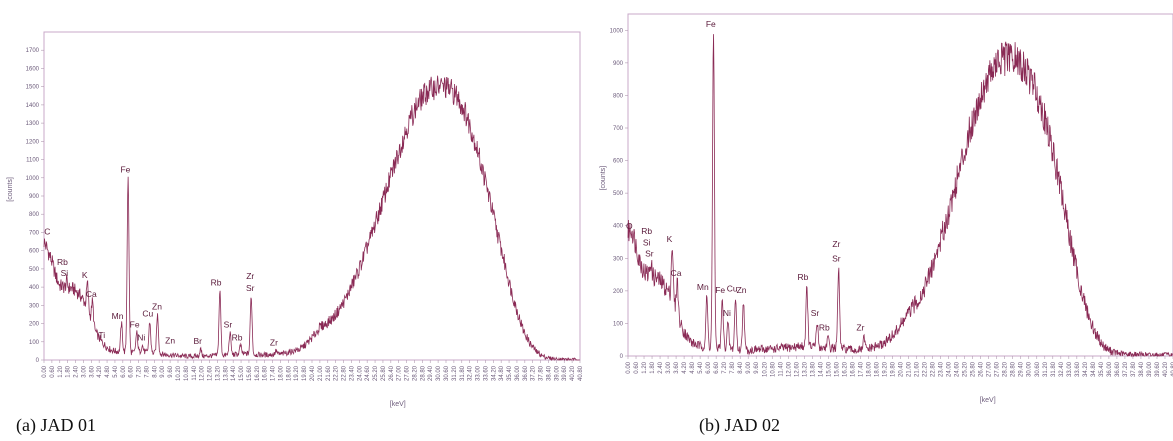 Image resolution: width=1173 pixels, height=441 pixels. Describe the element at coordinates (69, 371) in the screenshot. I see `x-tick-label: 1.80` at that location.